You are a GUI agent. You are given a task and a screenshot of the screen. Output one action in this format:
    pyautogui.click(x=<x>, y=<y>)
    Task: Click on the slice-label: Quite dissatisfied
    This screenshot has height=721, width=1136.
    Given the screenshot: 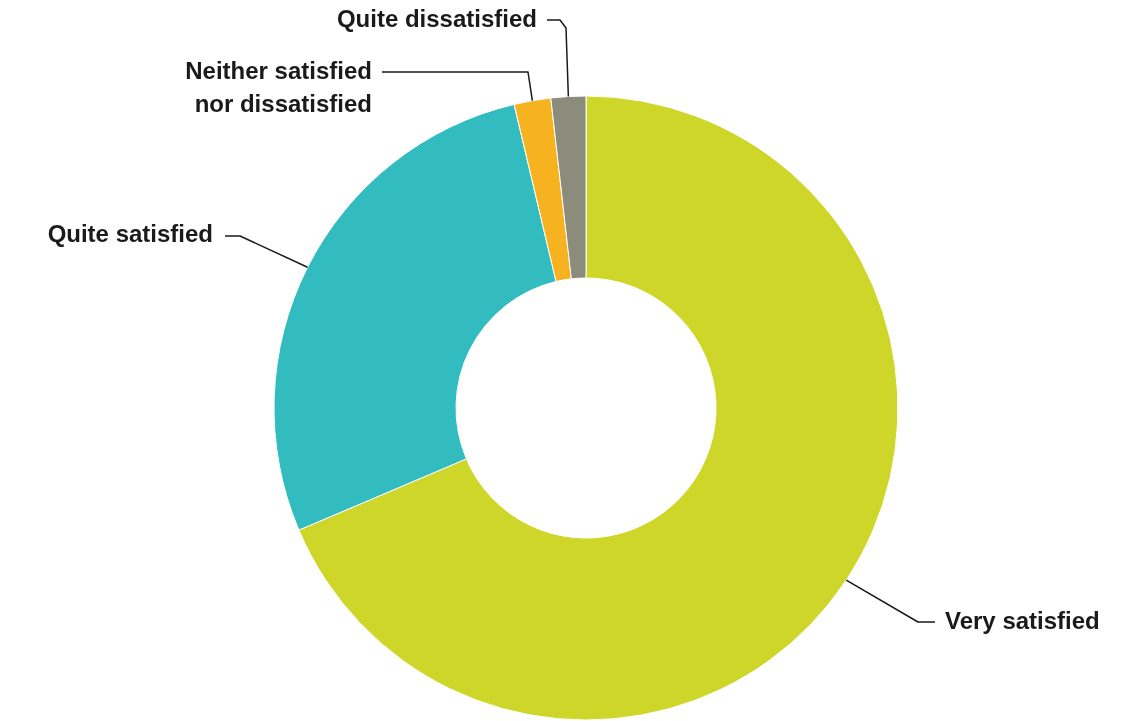 What is the action you would take?
    pyautogui.click(x=436, y=18)
    